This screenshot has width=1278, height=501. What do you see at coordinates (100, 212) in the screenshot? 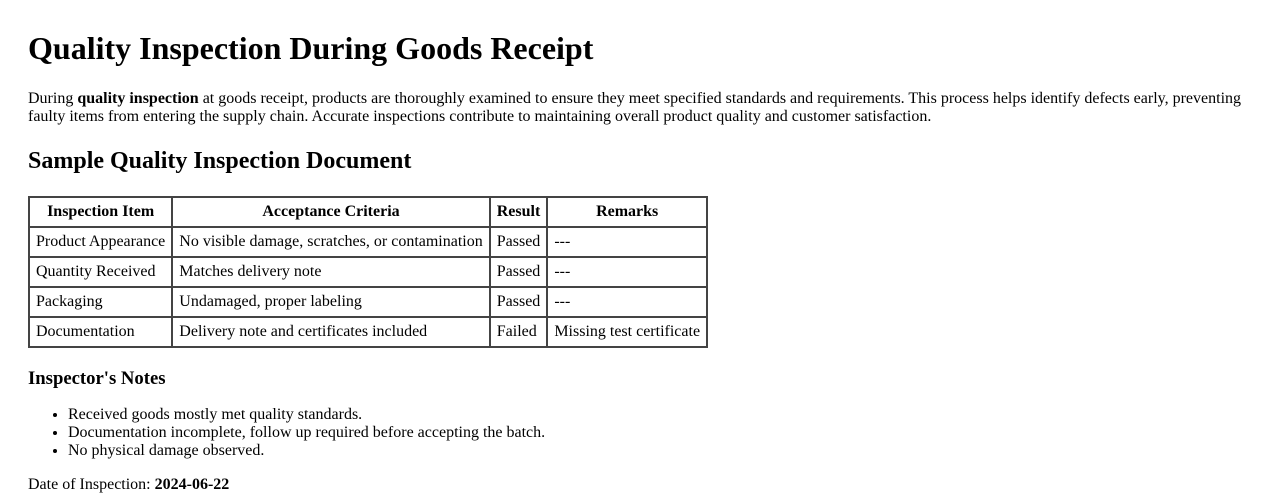
I see `column-header: Inspection Item` at bounding box center [100, 212].